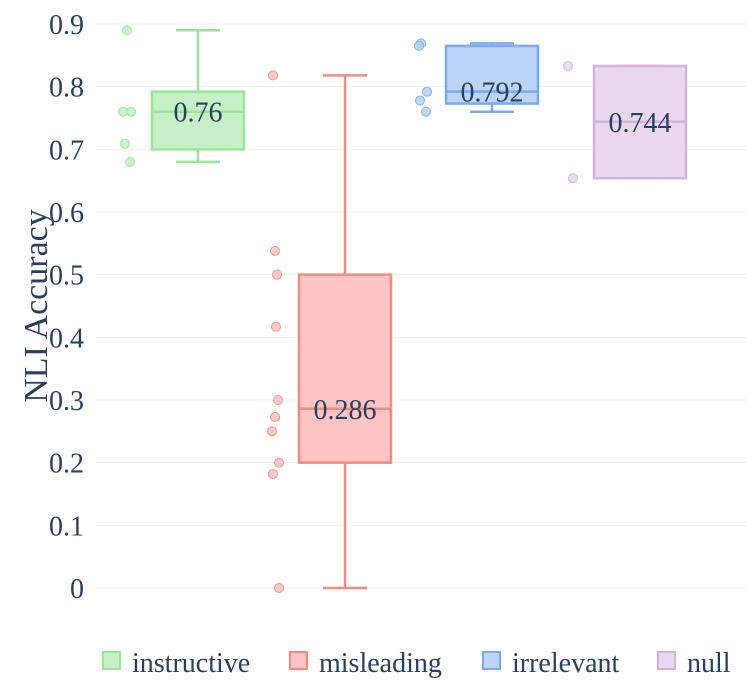  I want to click on legend: instructive misleading irrelevant null, so click(416, 663).